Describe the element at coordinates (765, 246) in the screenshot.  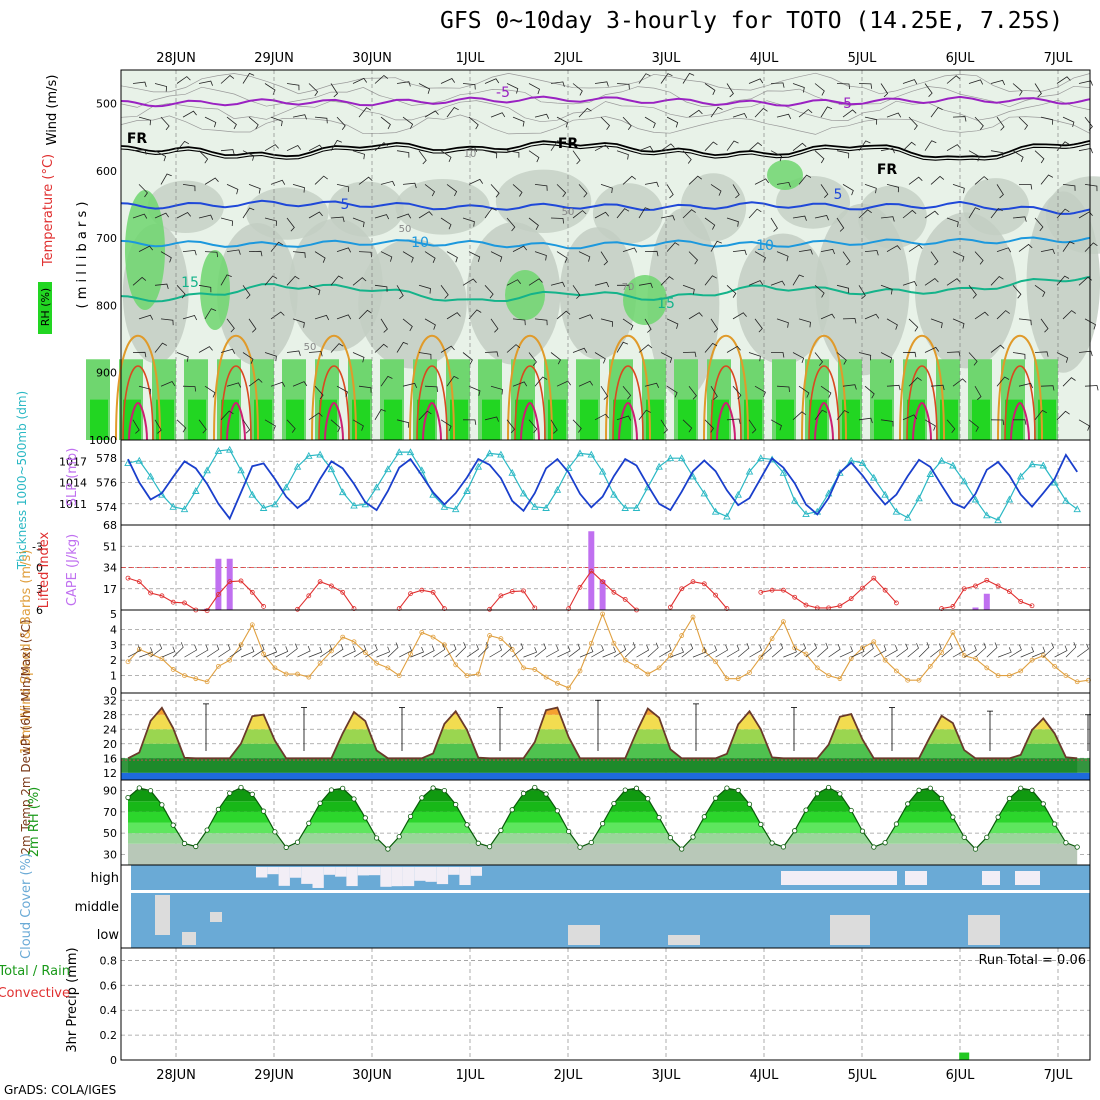
I see `contour-label: 10` at that location.